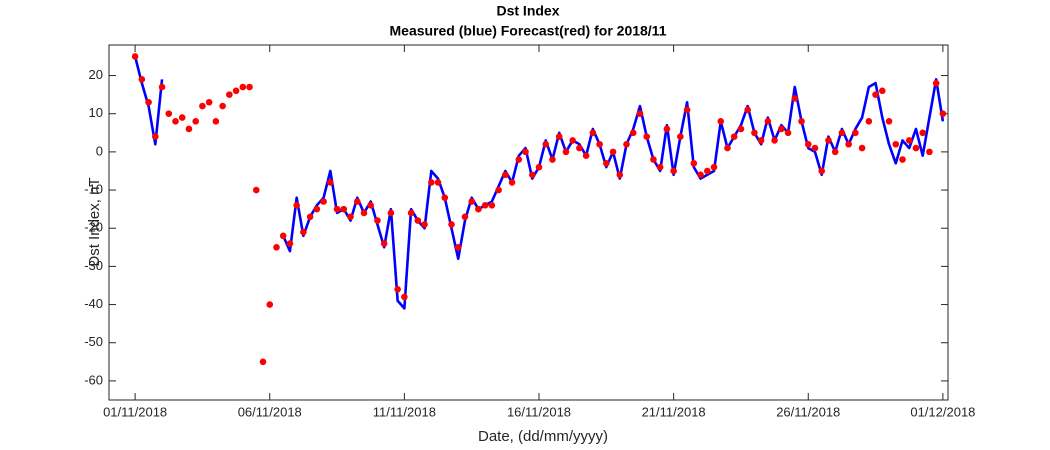  I want to click on y-tick-label: -10, so click(93, 188).